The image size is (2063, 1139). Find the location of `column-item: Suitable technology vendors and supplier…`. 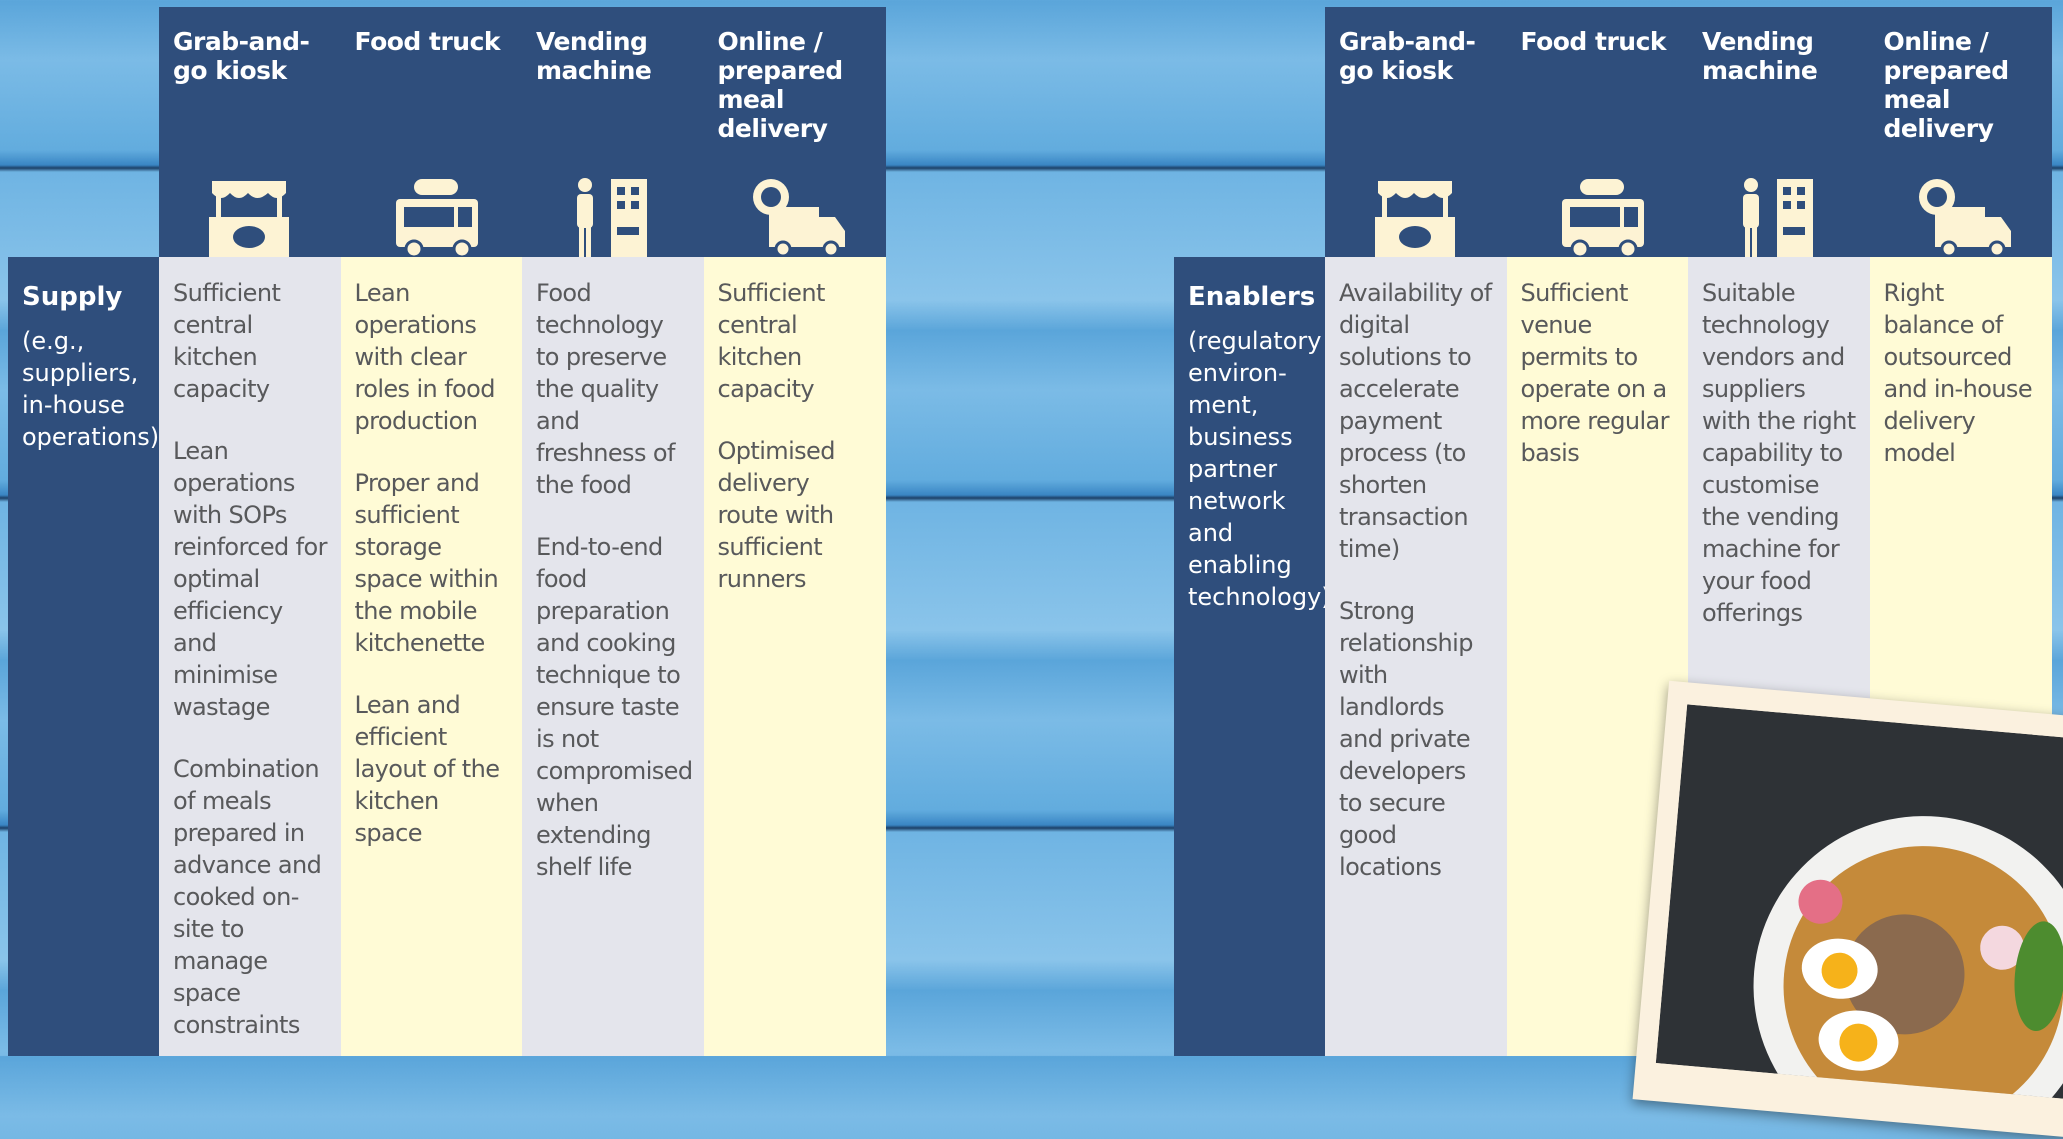

column-item: Suitable technology vendors and supplier… is located at coordinates (1779, 453).